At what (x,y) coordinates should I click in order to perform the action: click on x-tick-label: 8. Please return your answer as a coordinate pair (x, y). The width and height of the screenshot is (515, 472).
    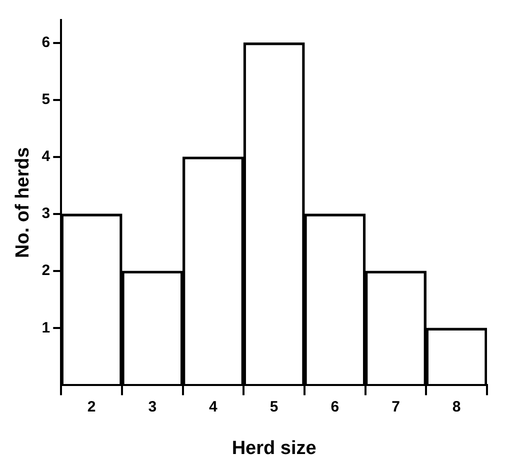
    Looking at the image, I should click on (456, 407).